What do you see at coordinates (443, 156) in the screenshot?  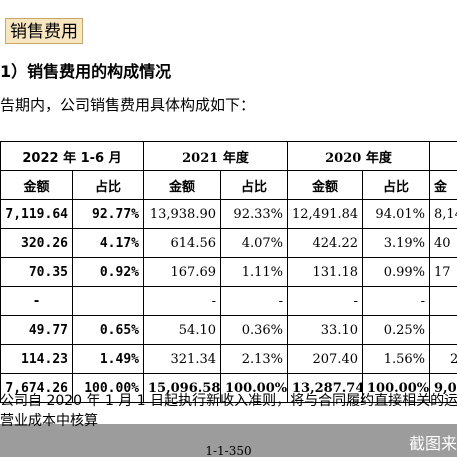 I see `period-header` at bounding box center [443, 156].